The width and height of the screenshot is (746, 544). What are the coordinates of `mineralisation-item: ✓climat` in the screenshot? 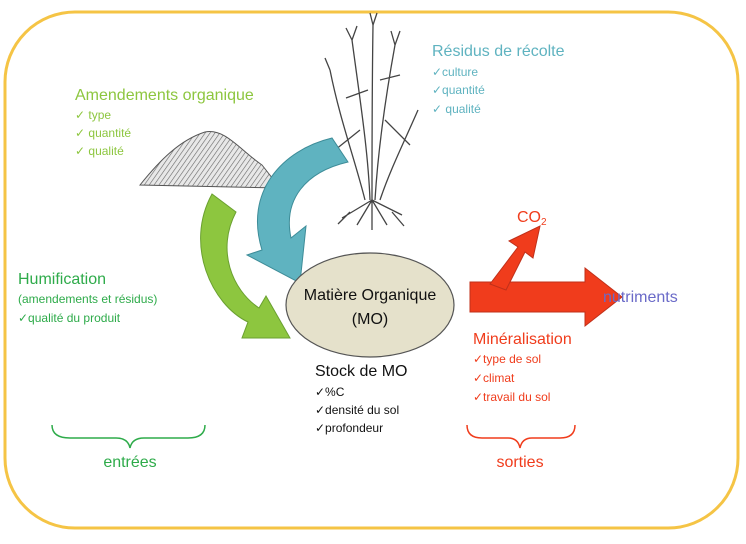 It's located at (494, 378).